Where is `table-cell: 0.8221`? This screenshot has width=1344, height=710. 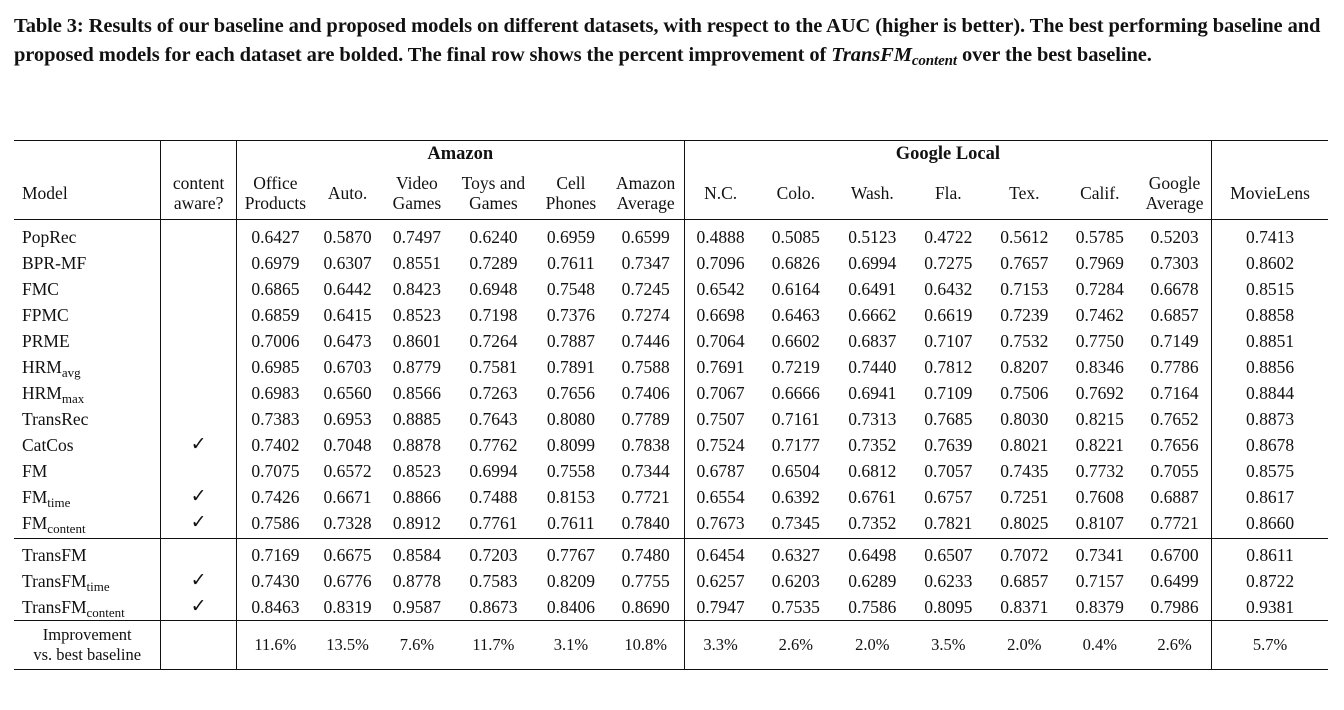 table-cell: 0.8221 is located at coordinates (1099, 445).